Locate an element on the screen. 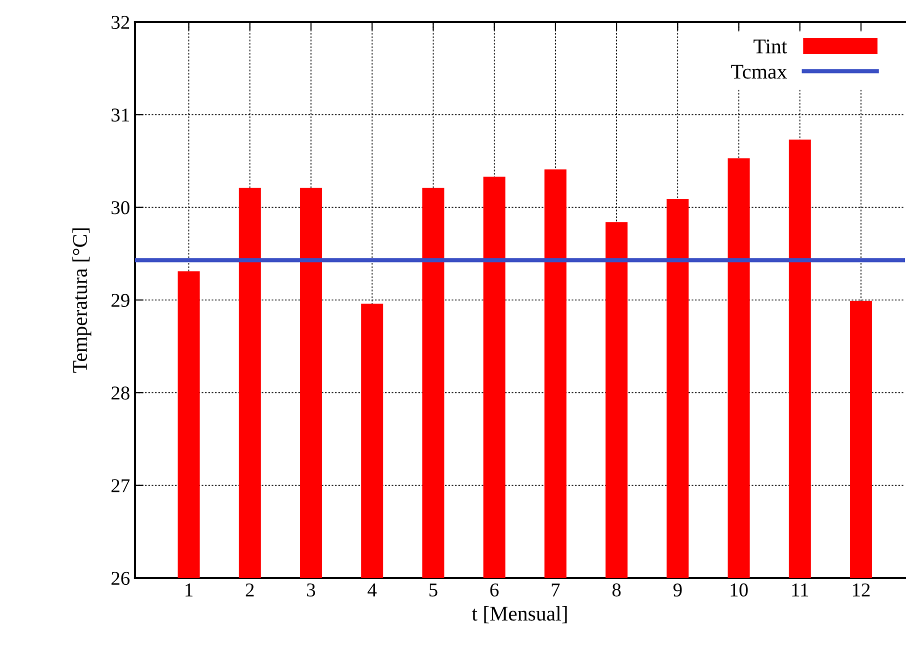 The image size is (909, 665). legend-label: Tint is located at coordinates (771, 46).